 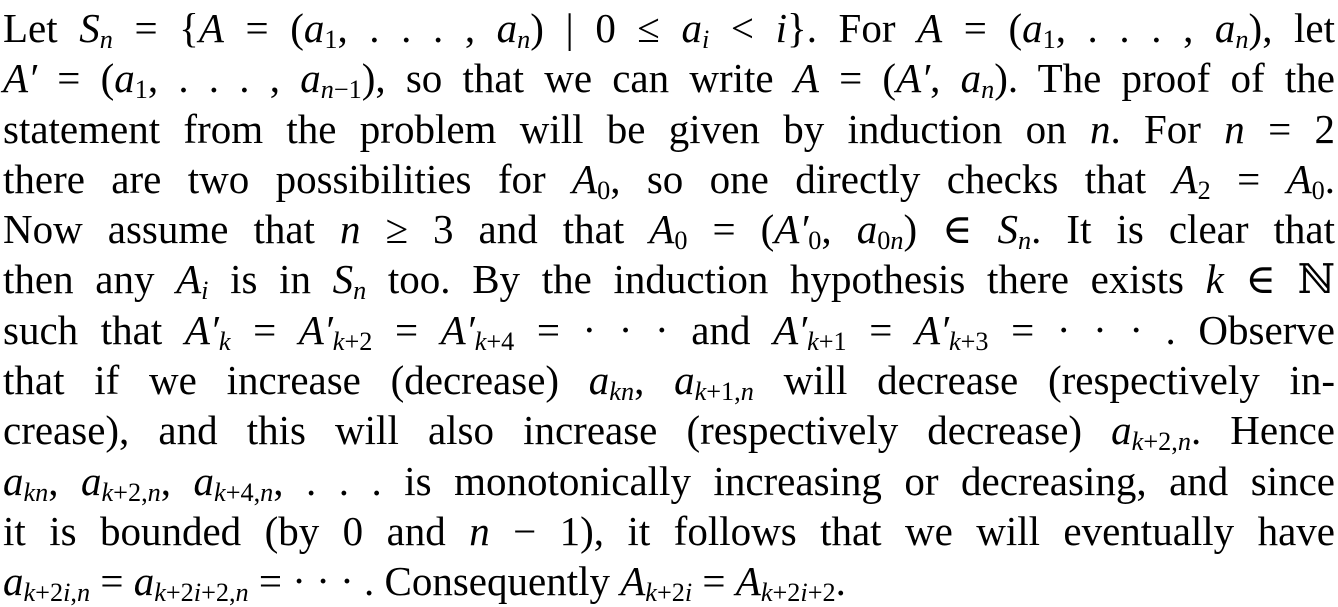 What do you see at coordinates (500, 341) in the screenshot?
I see `subscript-roman: +4` at bounding box center [500, 341].